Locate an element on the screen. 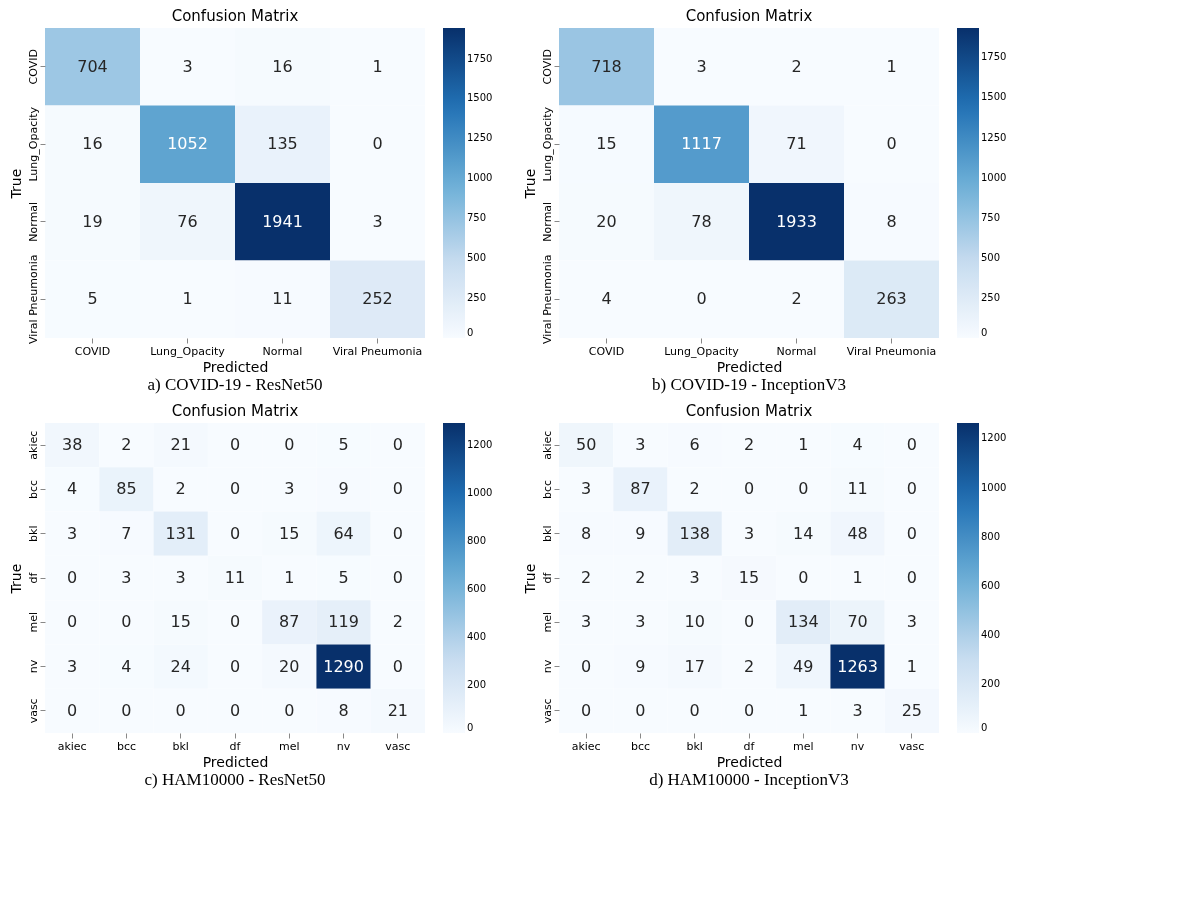  y-tick-label: Lung_Opacity is located at coordinates (33, 144).